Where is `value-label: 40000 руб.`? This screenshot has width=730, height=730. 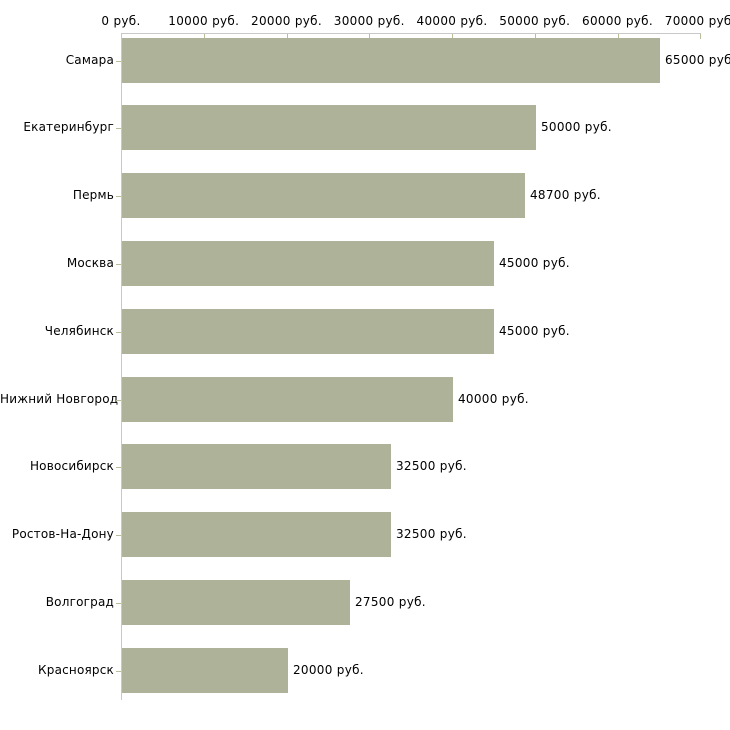
value-label: 40000 руб. is located at coordinates (493, 399).